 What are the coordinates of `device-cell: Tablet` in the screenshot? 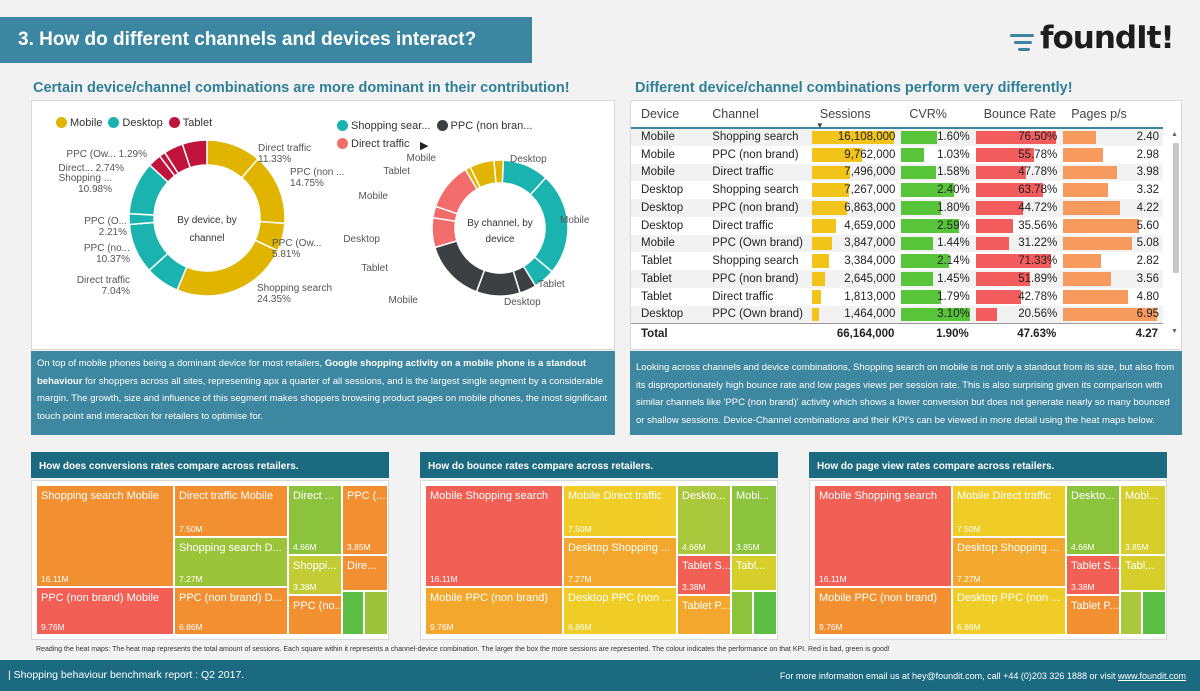 It's located at (656, 261).